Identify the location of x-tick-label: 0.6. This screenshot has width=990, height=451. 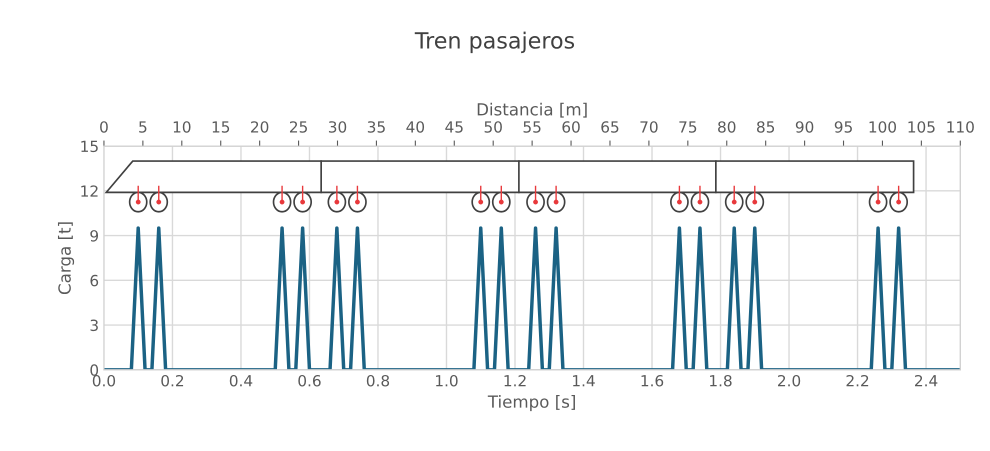
(309, 380).